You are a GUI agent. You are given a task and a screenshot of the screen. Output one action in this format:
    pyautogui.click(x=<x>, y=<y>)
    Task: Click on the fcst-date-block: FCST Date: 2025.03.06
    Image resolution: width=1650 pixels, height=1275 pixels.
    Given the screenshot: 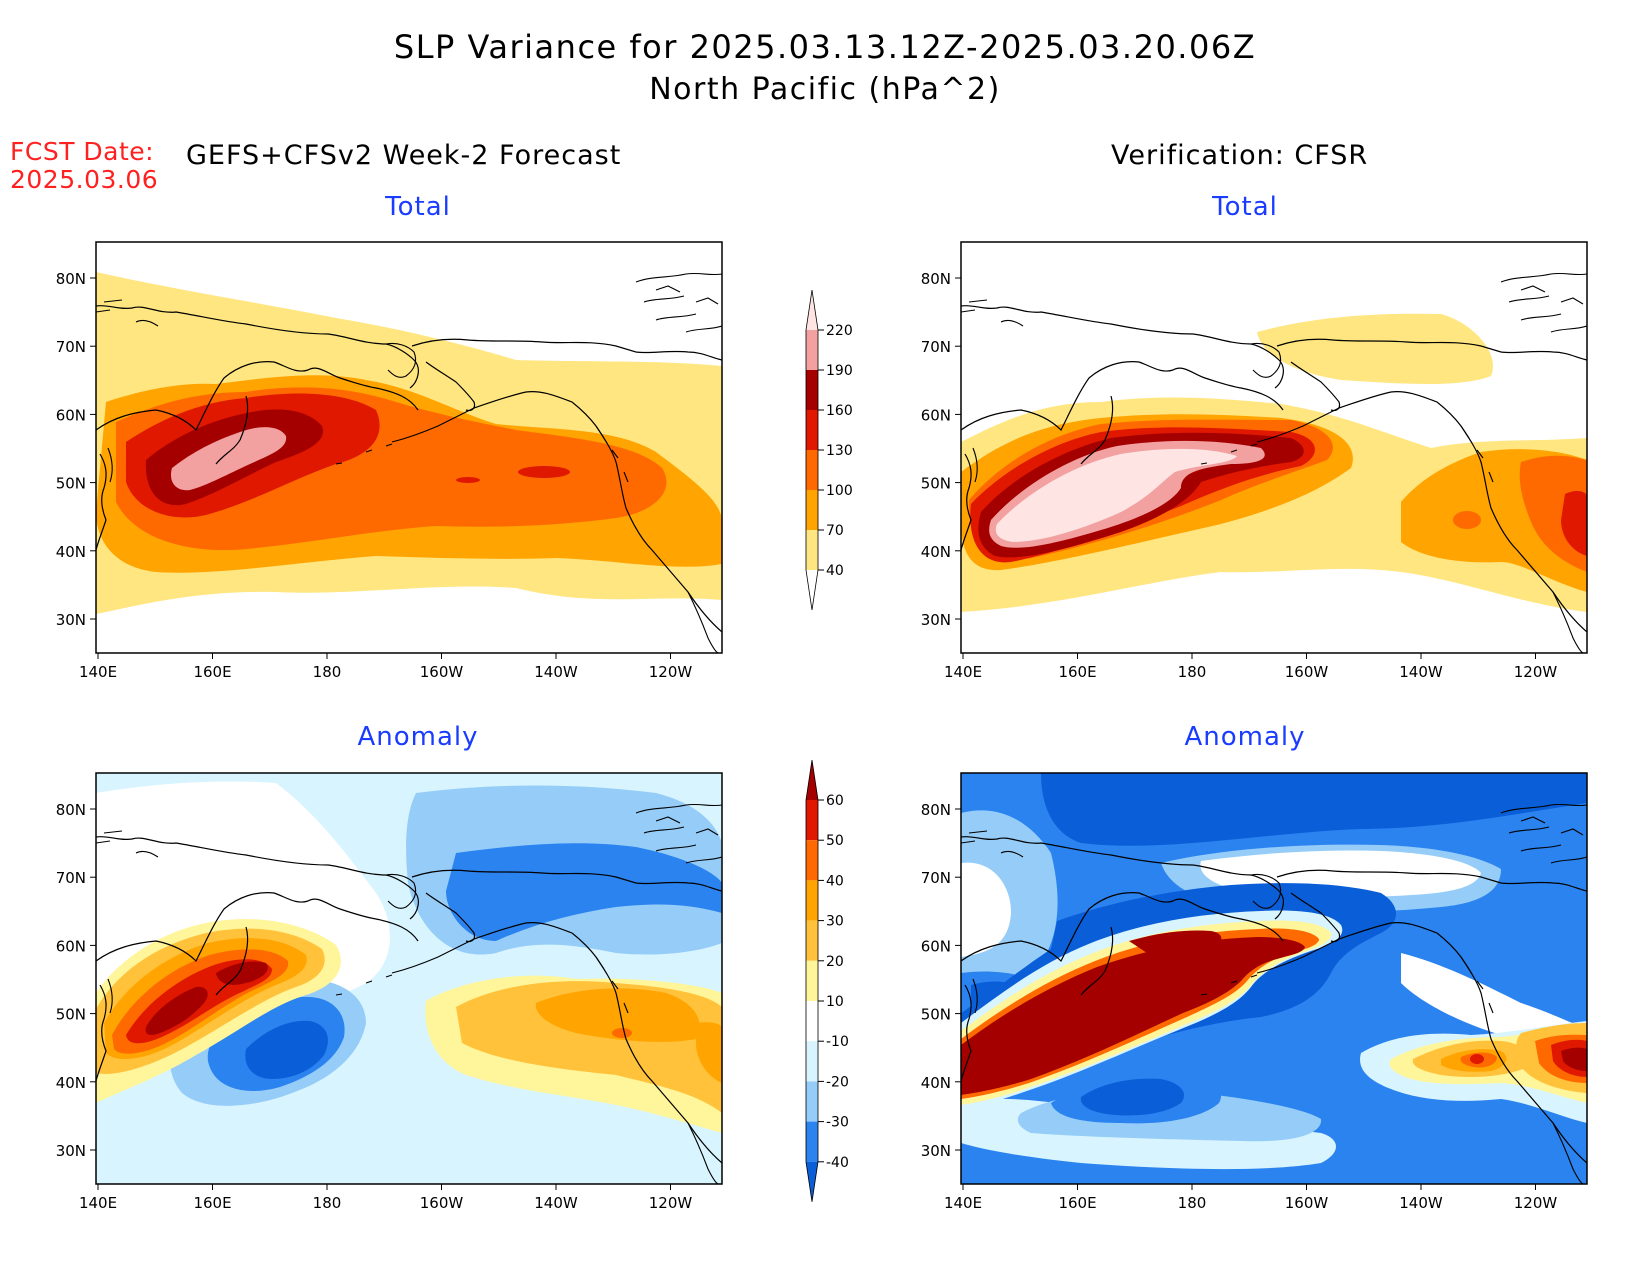 What is the action you would take?
    pyautogui.click(x=84, y=166)
    